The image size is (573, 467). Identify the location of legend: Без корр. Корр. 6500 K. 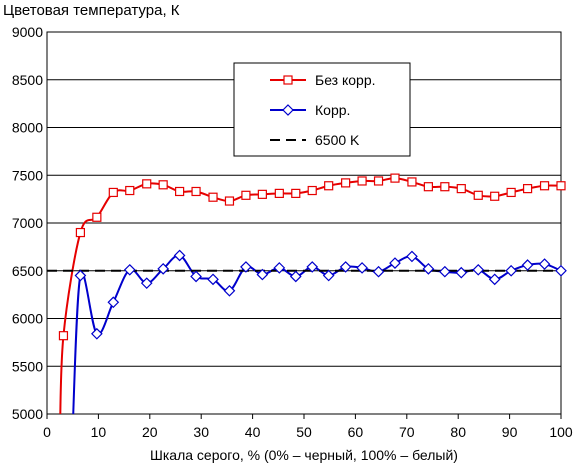
(322, 109).